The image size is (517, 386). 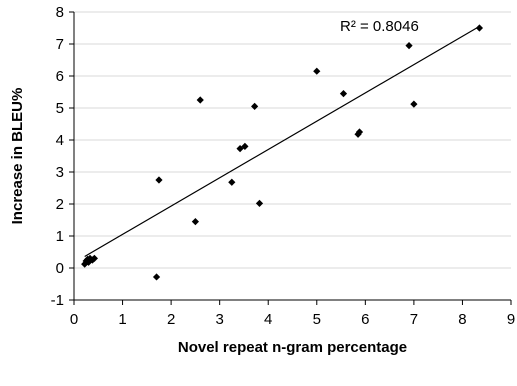 What do you see at coordinates (317, 319) in the screenshot?
I see `x-tick-label: 5` at bounding box center [317, 319].